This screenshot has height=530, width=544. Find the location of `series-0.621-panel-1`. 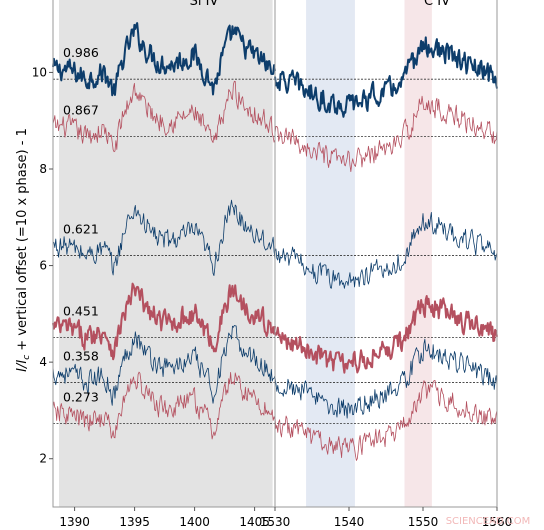

series-0.621-panel-1 is located at coordinates (386, 250).